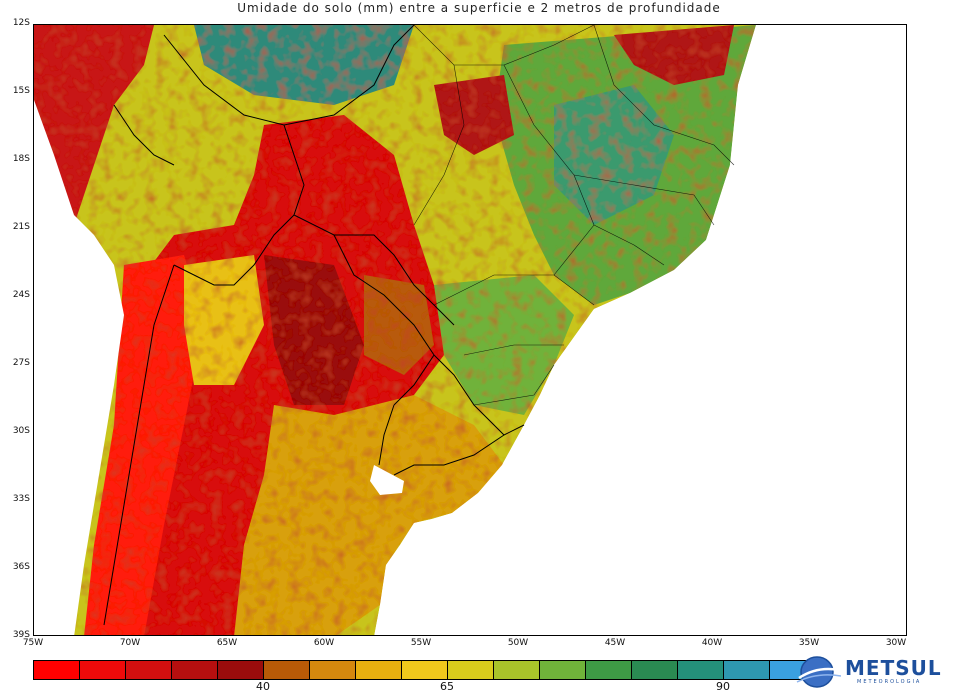  Describe the element at coordinates (723, 686) in the screenshot. I see `colorbar-label: 90` at that location.